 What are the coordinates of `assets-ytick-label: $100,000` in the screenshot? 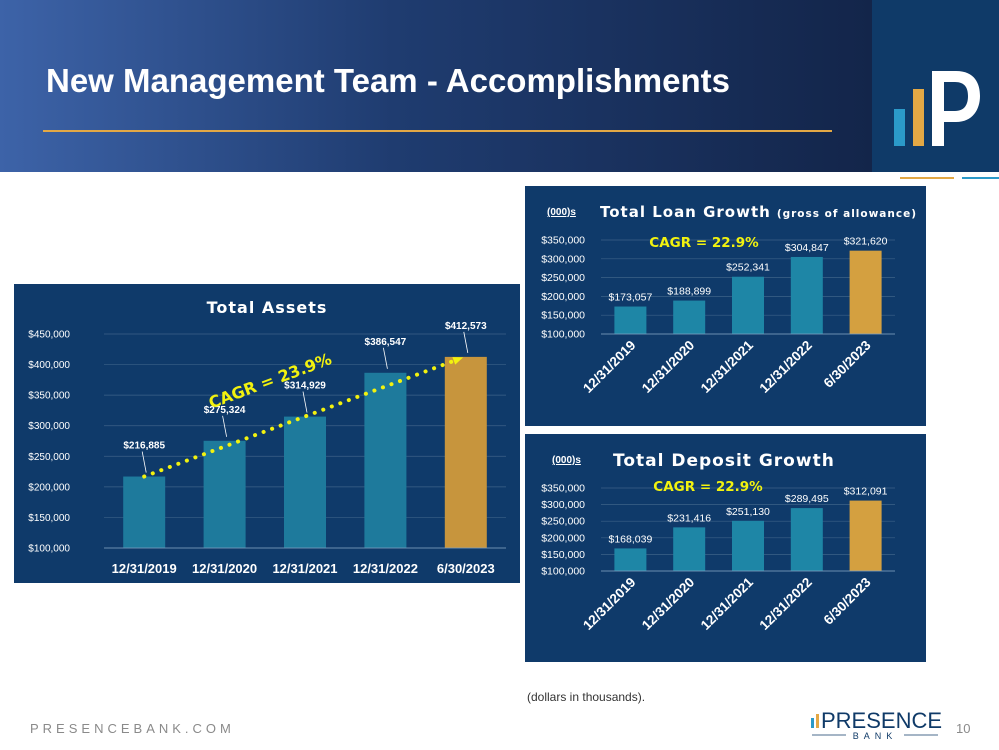 It's located at (49, 549).